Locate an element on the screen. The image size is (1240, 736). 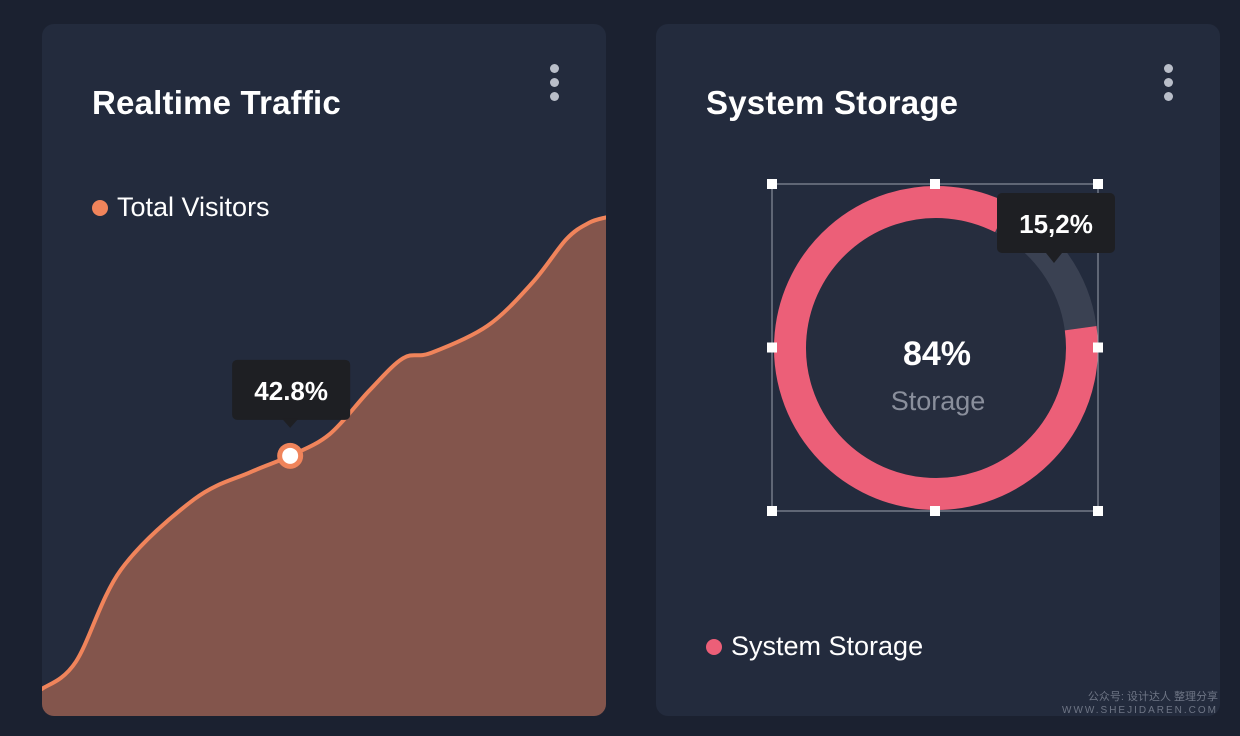
tooltip-label: 42.8% is located at coordinates (291, 391).